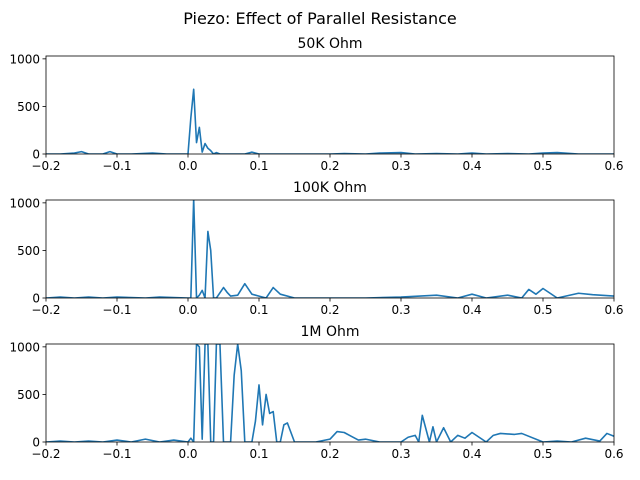 The height and width of the screenshot is (480, 640). What do you see at coordinates (330, 188) in the screenshot?
I see `chart-title: 100K Ohm` at bounding box center [330, 188].